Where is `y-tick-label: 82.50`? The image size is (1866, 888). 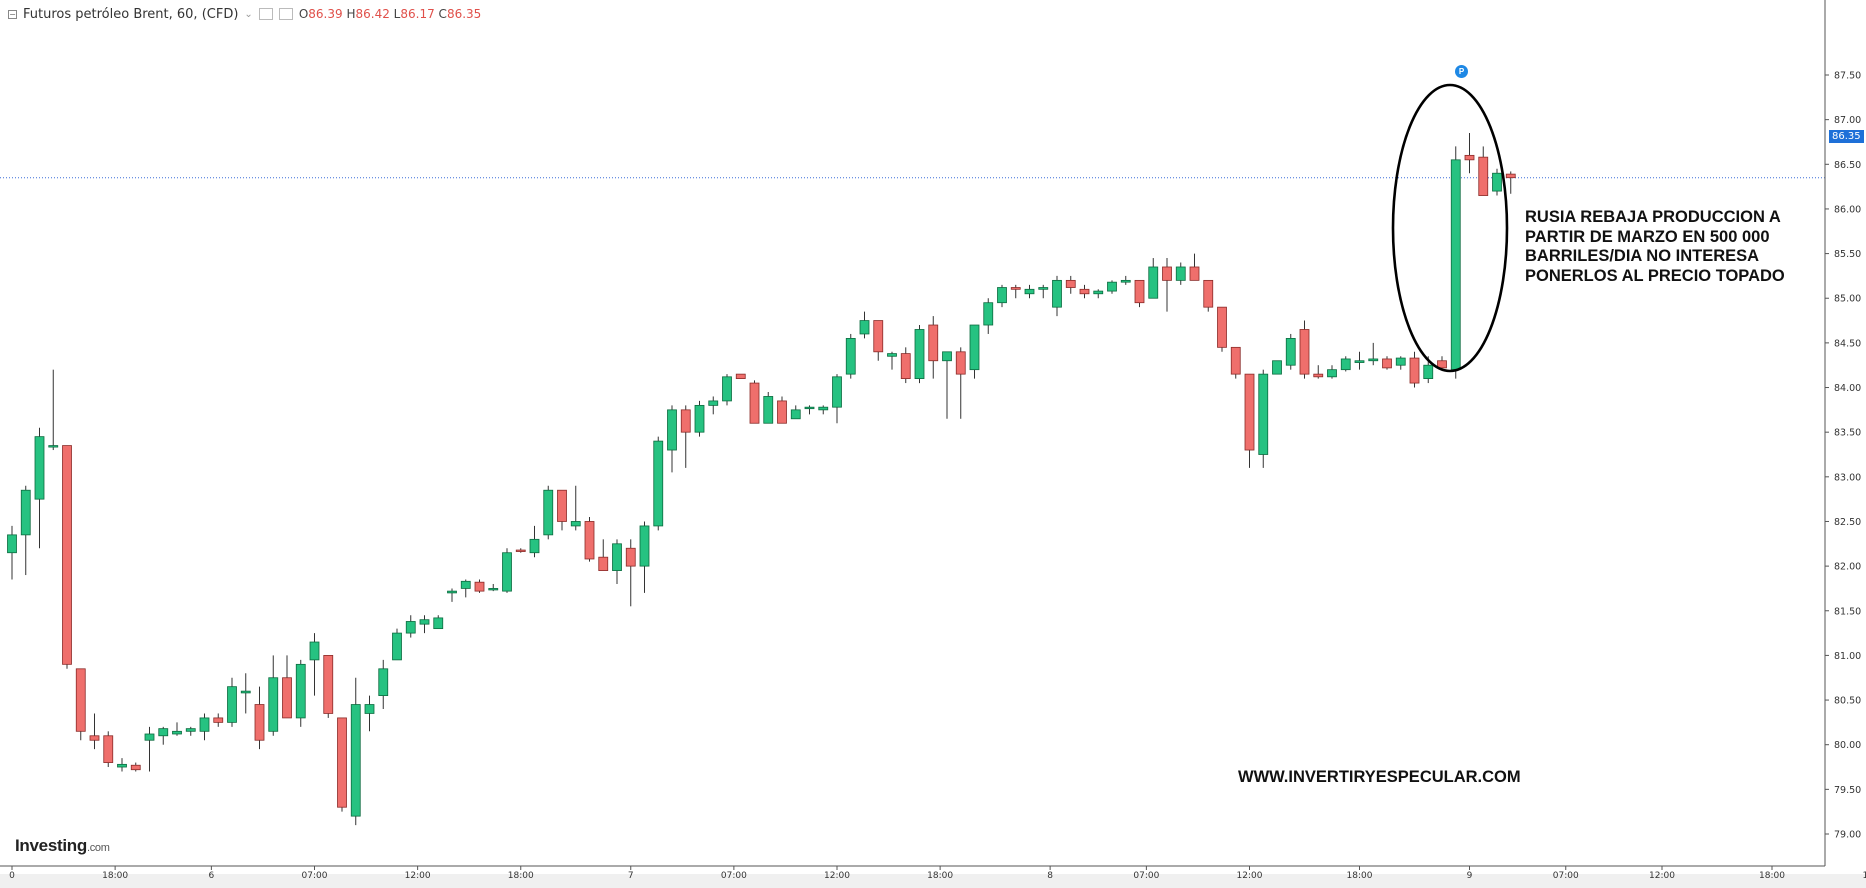
y-tick-label: 82.50 is located at coordinates (1847, 522).